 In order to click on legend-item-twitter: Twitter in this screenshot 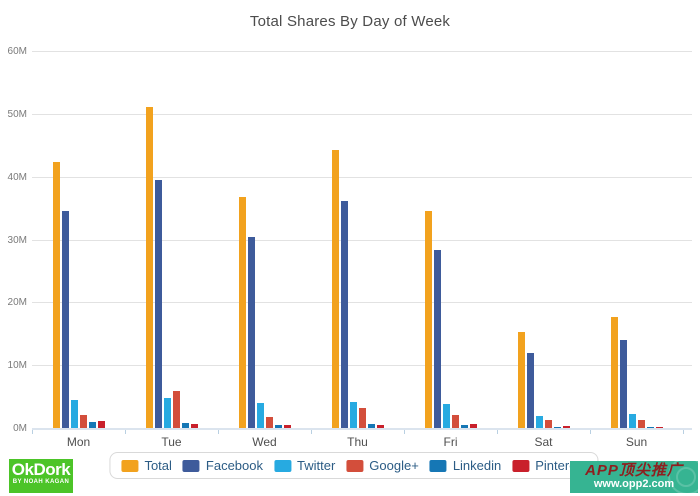, I will do `click(304, 465)`.